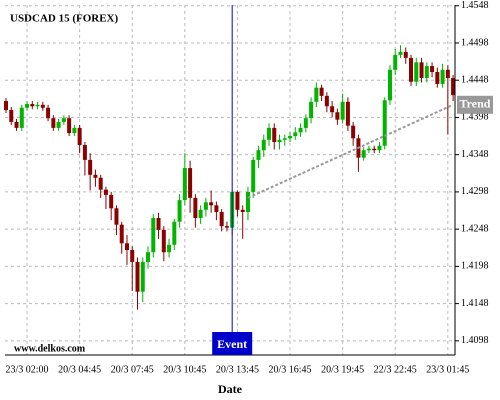  I want to click on x-axis-title: Date, so click(230, 389).